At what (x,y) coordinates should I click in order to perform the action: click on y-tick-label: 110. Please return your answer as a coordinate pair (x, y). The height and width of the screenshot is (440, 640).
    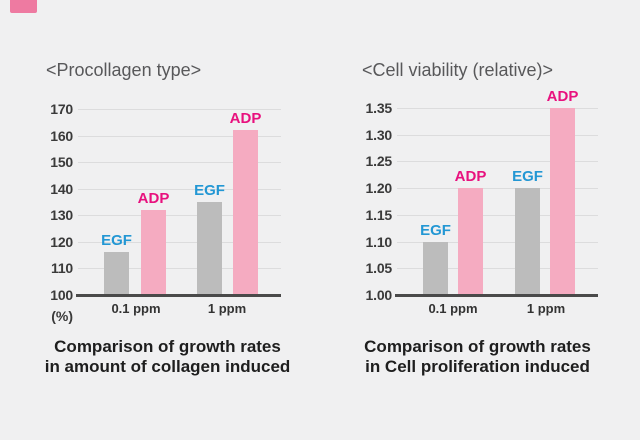
    Looking at the image, I should click on (62, 268).